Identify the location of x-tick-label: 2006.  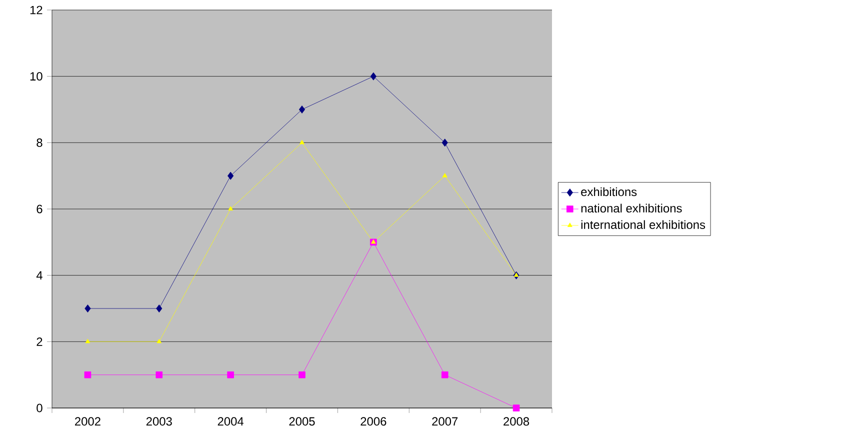
(373, 421).